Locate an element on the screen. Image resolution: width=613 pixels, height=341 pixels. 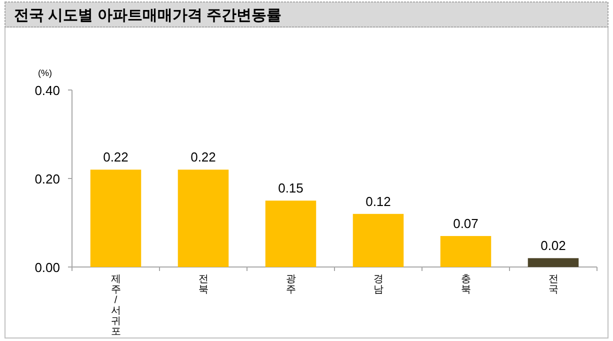
x-tick-label: 전국 is located at coordinates (553, 285).